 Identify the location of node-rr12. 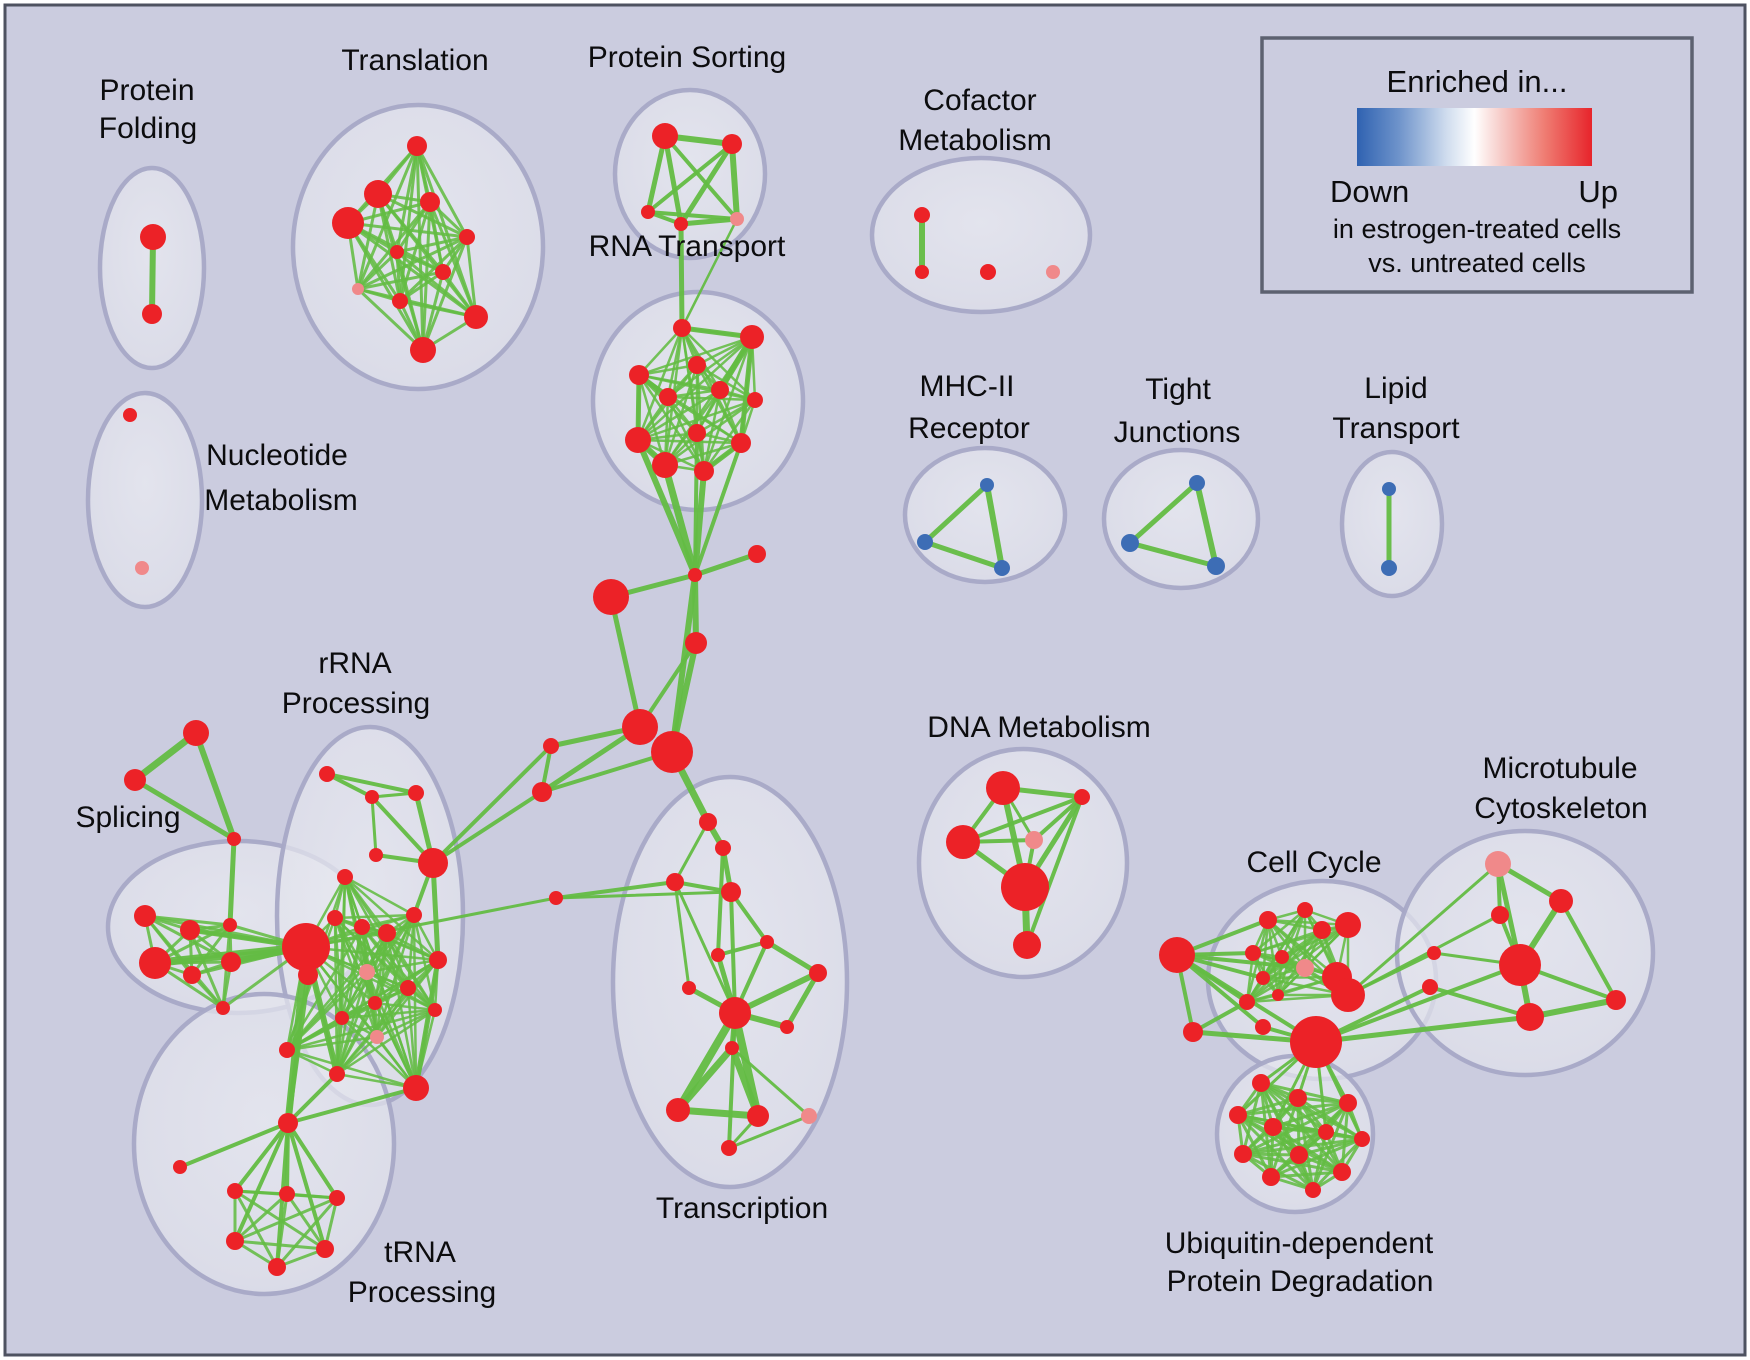
(438, 960).